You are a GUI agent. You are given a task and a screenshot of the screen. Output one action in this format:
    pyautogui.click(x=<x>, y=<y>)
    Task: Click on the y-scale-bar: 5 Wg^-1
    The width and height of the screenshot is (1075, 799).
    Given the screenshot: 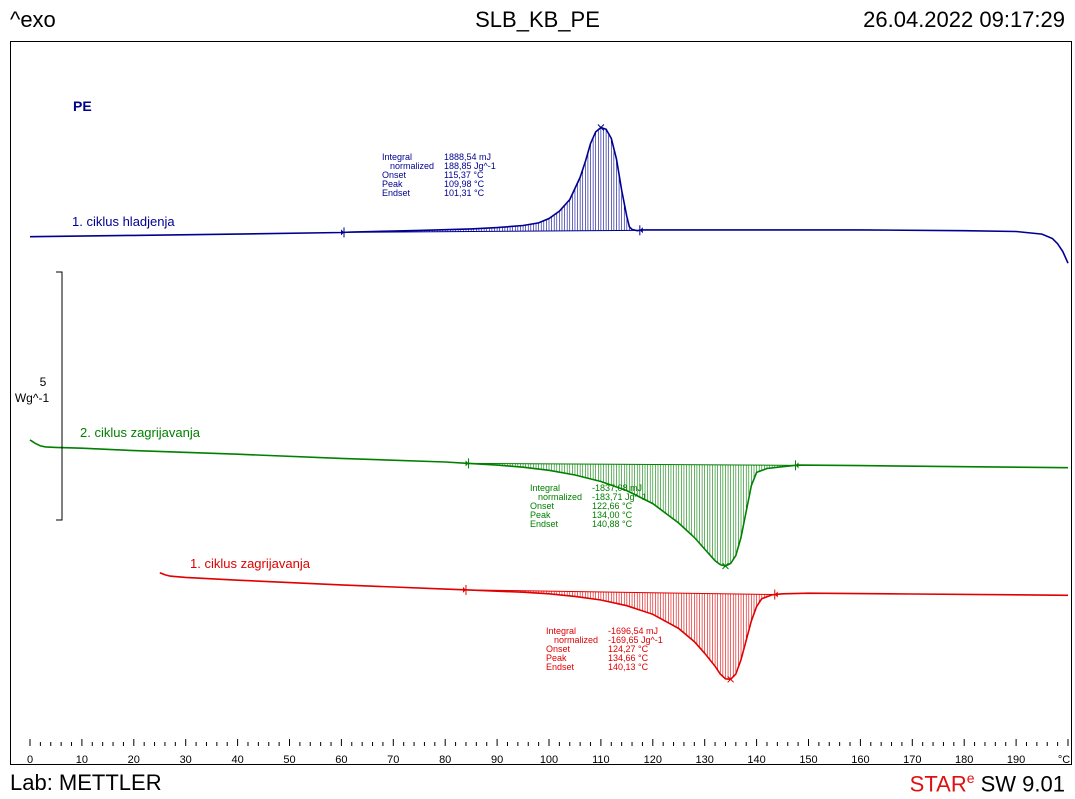 What is the action you would take?
    pyautogui.click(x=39, y=396)
    